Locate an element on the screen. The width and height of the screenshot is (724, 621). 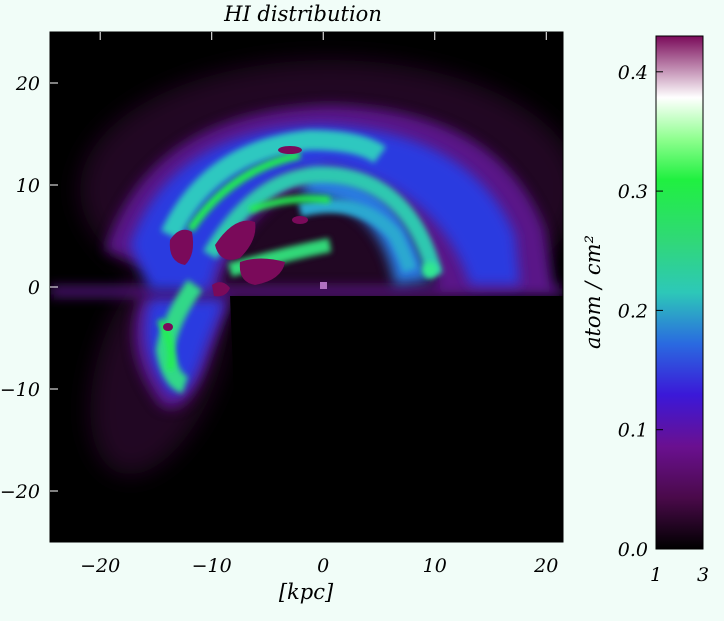
colorbar-tick-label: 0.2 is located at coordinates (633, 311).